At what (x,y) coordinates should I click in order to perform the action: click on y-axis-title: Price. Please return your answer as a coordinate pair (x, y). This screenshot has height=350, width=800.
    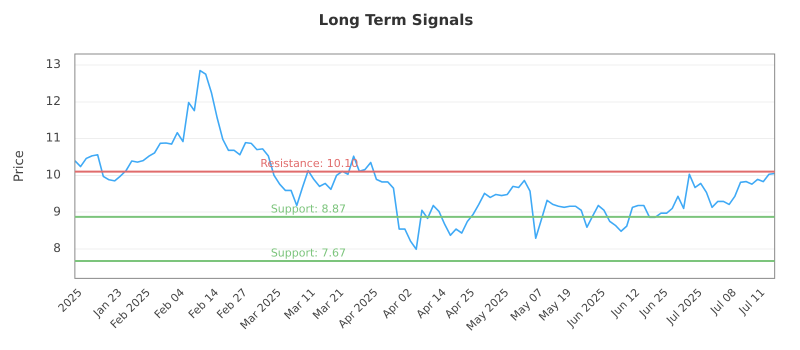
    Looking at the image, I should click on (20, 166).